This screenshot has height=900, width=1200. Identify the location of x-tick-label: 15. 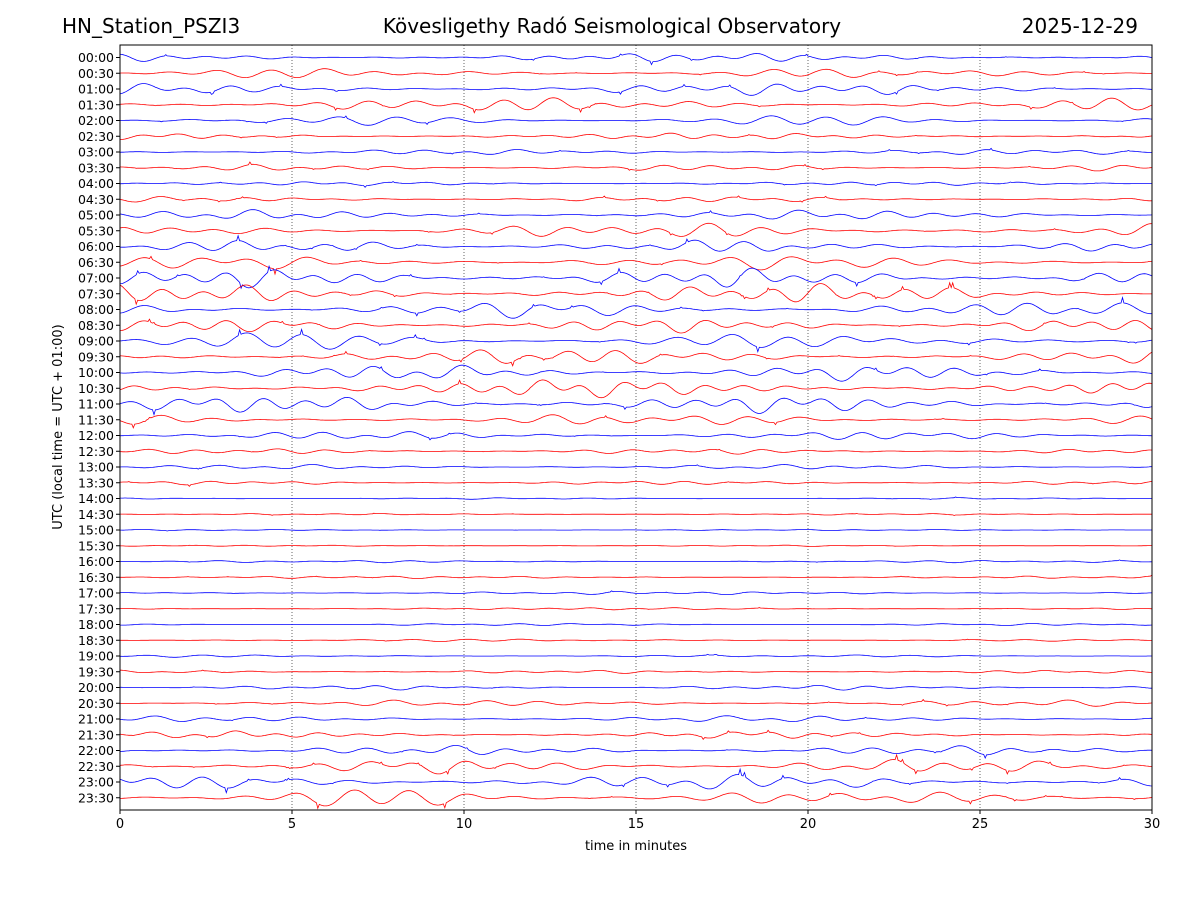
(636, 824).